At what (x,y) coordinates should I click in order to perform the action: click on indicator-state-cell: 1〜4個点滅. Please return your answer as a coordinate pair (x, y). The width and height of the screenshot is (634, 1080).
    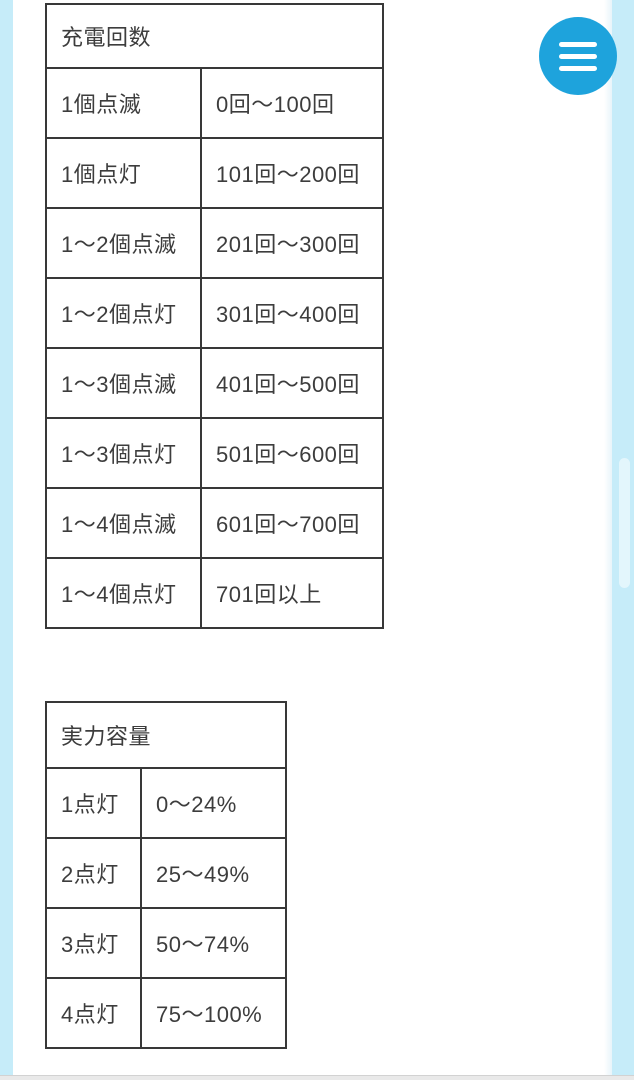
    Looking at the image, I should click on (123, 523).